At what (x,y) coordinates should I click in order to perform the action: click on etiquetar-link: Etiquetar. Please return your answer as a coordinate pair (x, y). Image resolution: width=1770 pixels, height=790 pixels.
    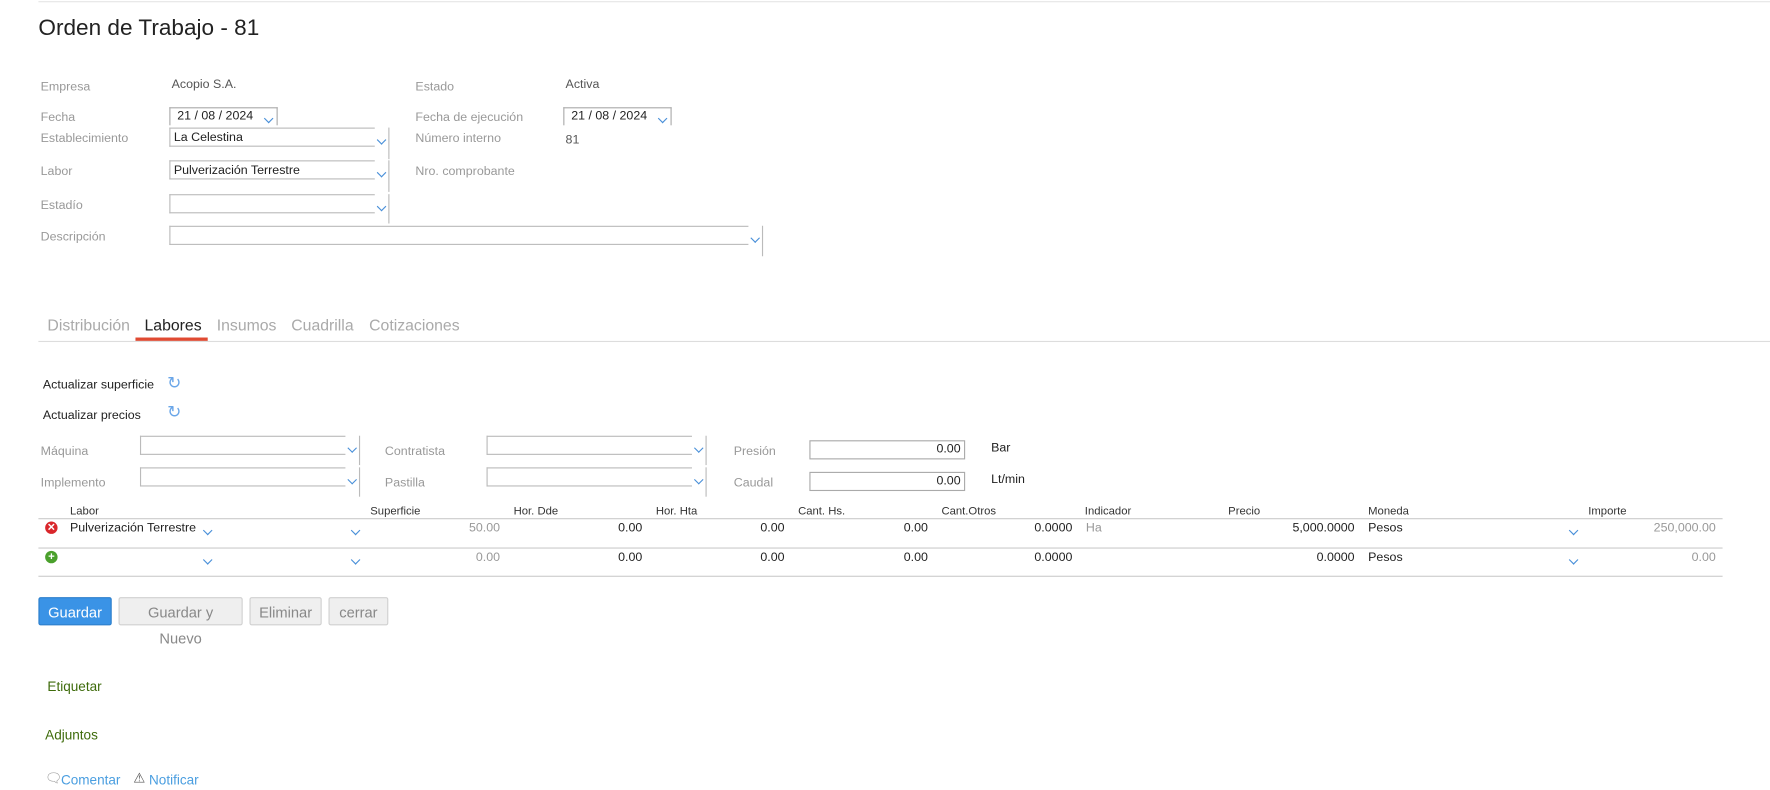
    Looking at the image, I should click on (74, 686).